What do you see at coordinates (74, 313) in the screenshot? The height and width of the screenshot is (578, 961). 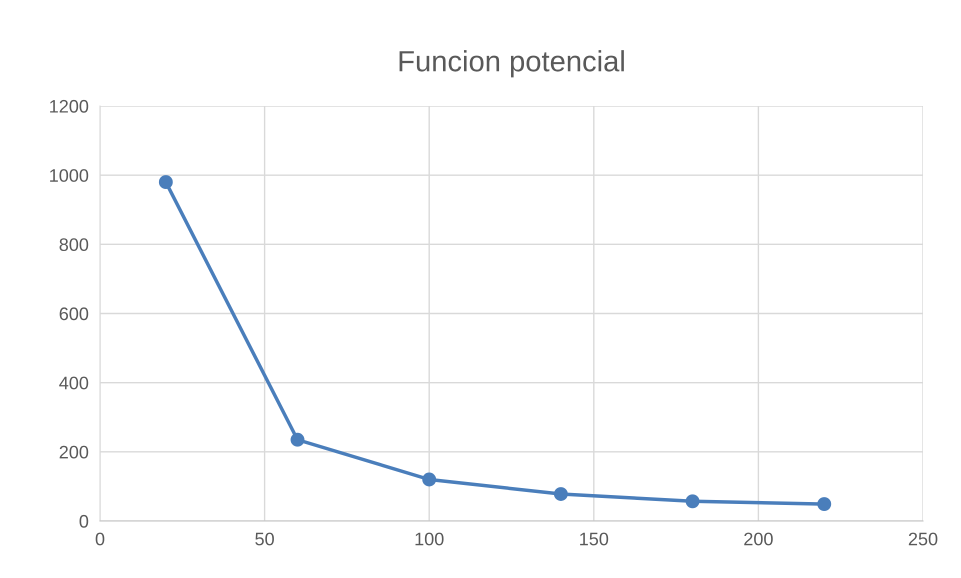 I see `y-tick-label: 600` at bounding box center [74, 313].